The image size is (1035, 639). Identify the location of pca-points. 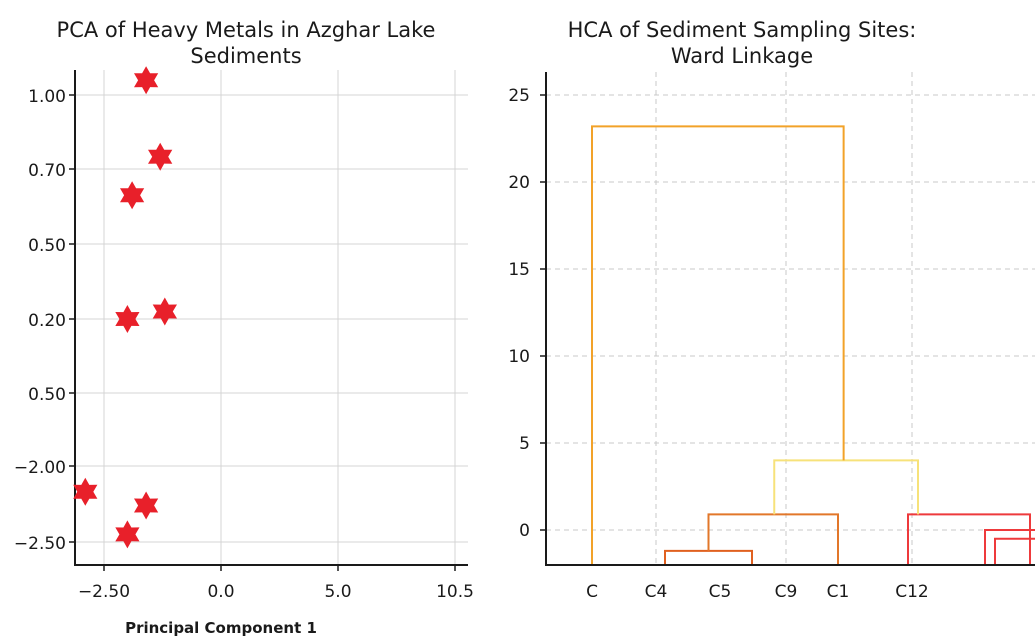
(125, 307).